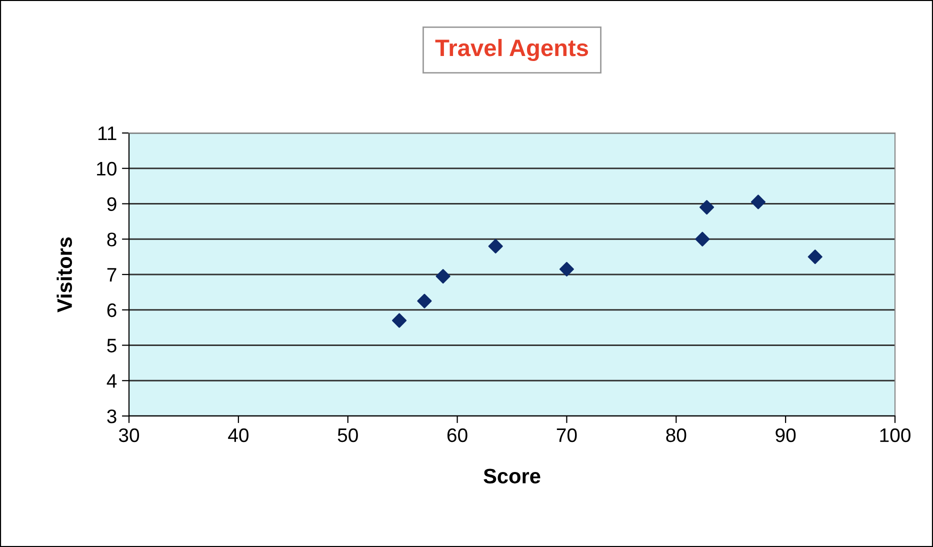  What do you see at coordinates (64, 274) in the screenshot?
I see `y-axis-title: Visitors` at bounding box center [64, 274].